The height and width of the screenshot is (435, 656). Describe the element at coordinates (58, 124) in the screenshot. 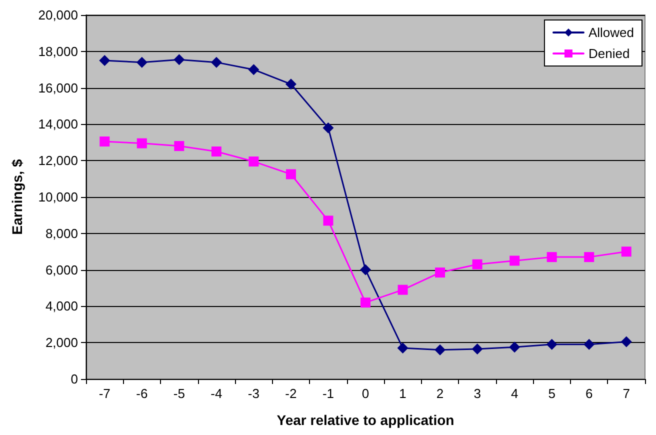

I see `y-tick-label: 14,000` at that location.